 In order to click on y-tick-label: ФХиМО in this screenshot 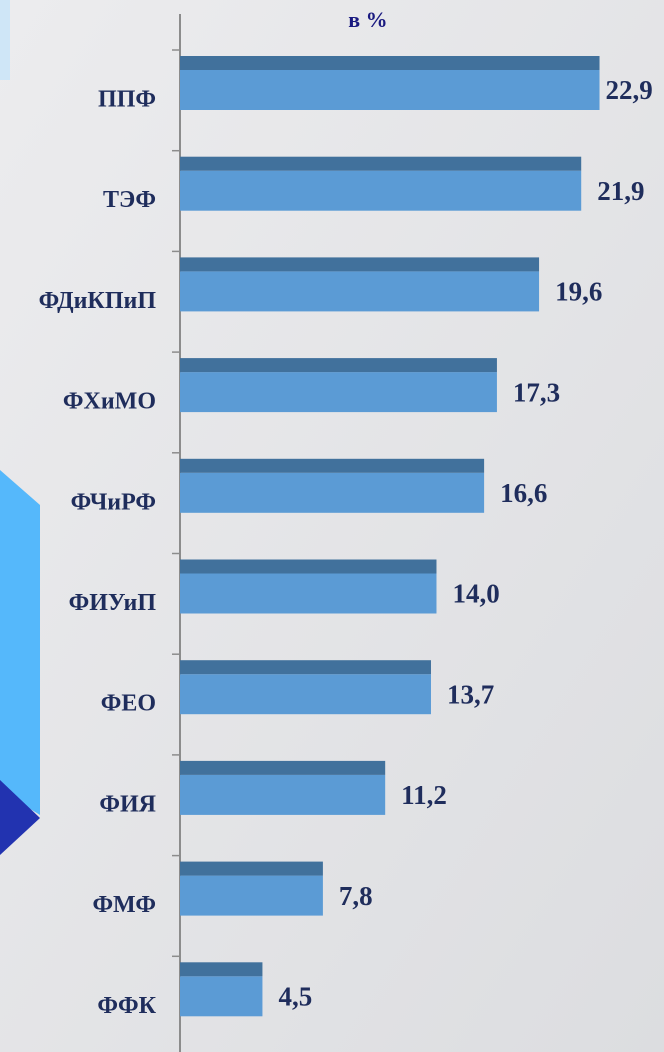, I will do `click(109, 402)`.